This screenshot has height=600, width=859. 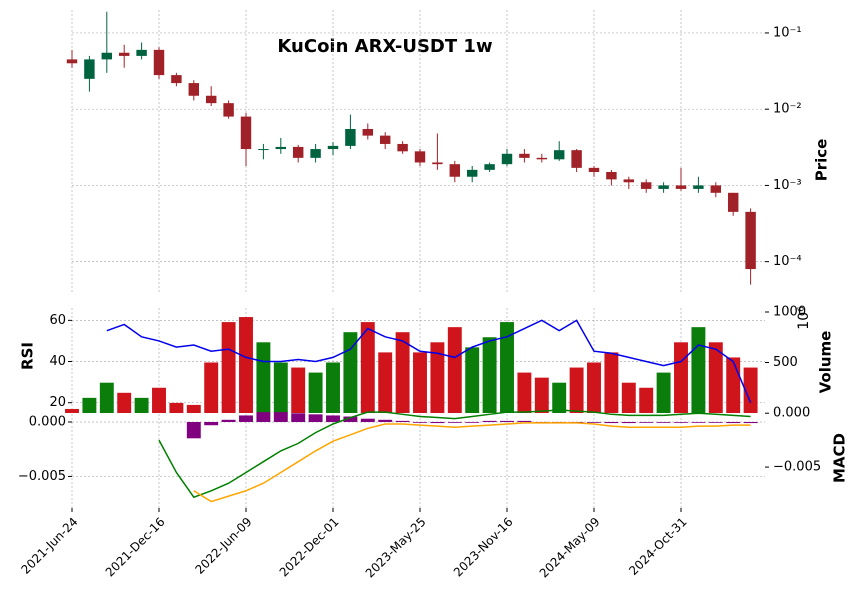 I want to click on macd-line, so click(x=454, y=454).